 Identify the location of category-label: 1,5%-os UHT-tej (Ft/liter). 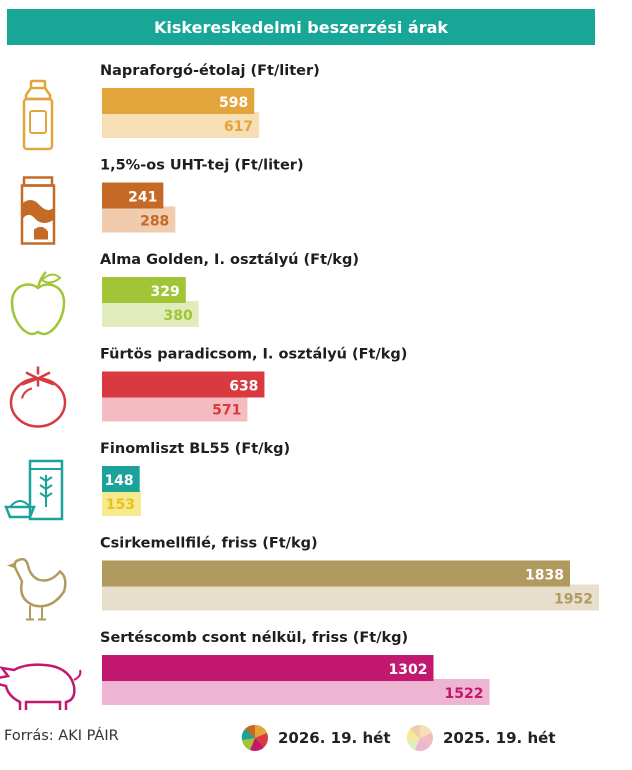
(202, 166).